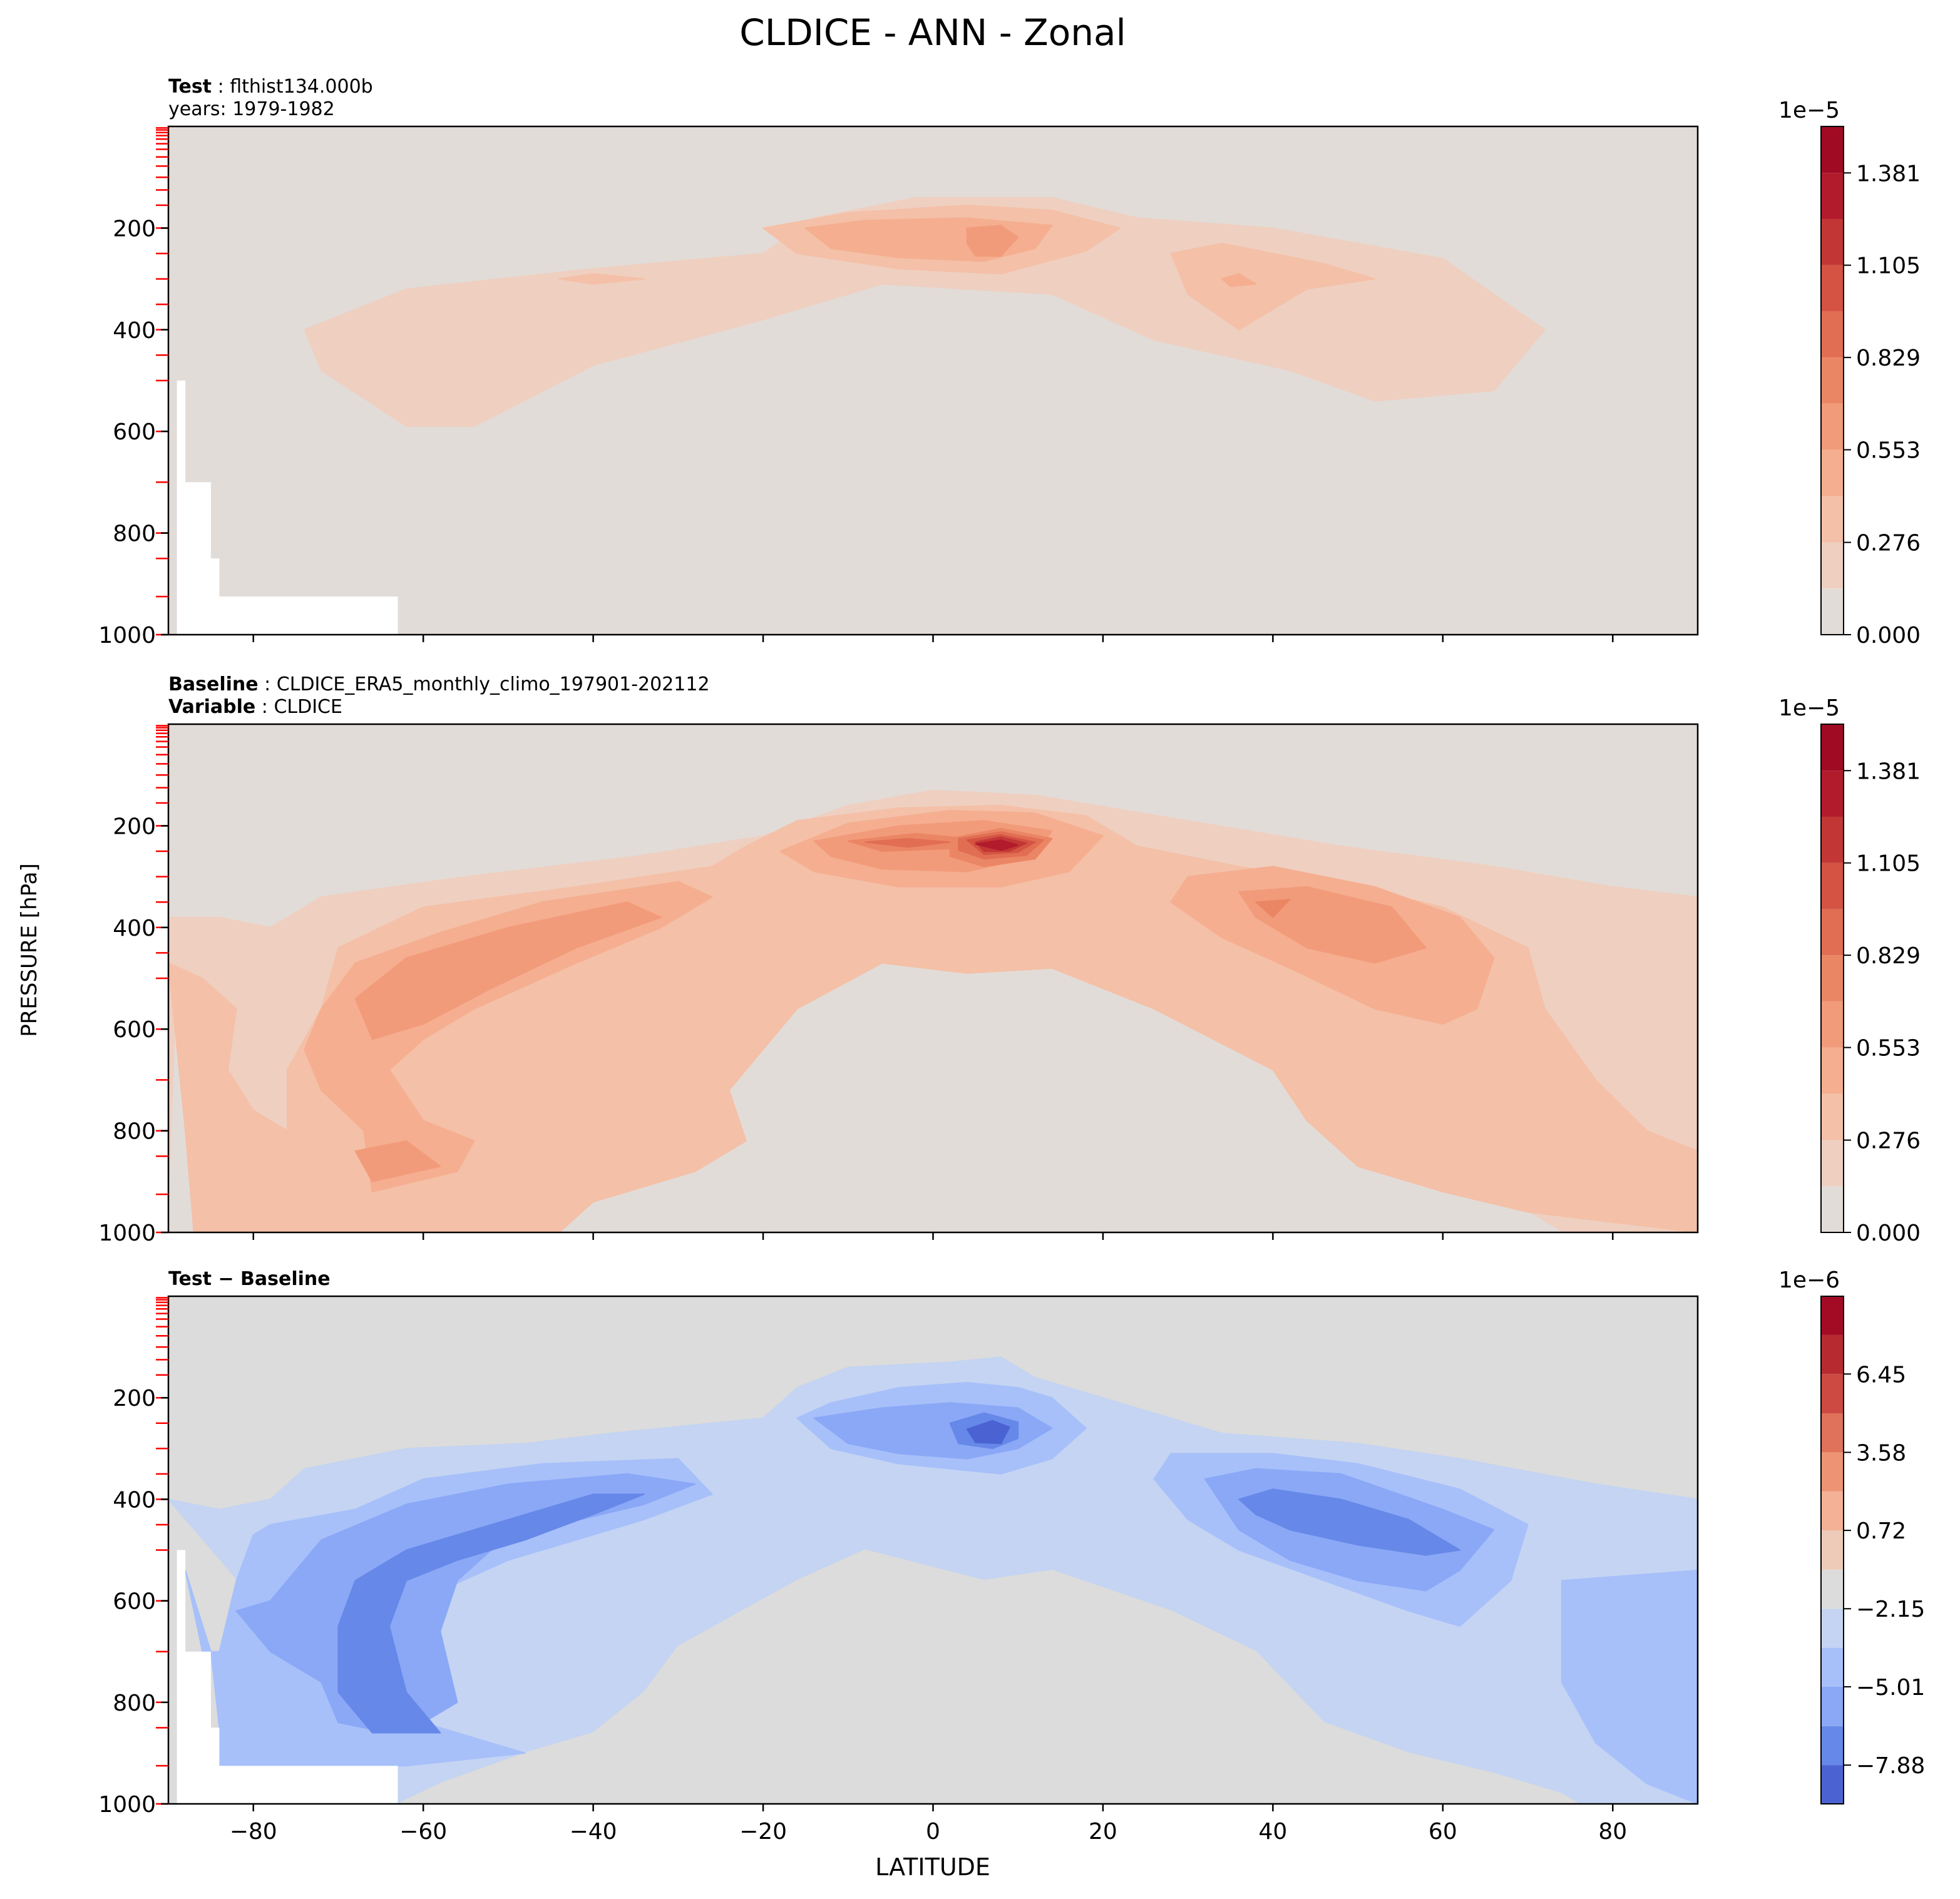 The height and width of the screenshot is (1899, 1960). Describe the element at coordinates (249, 1279) in the screenshot. I see `meta-bold: Test − Baseline` at that location.